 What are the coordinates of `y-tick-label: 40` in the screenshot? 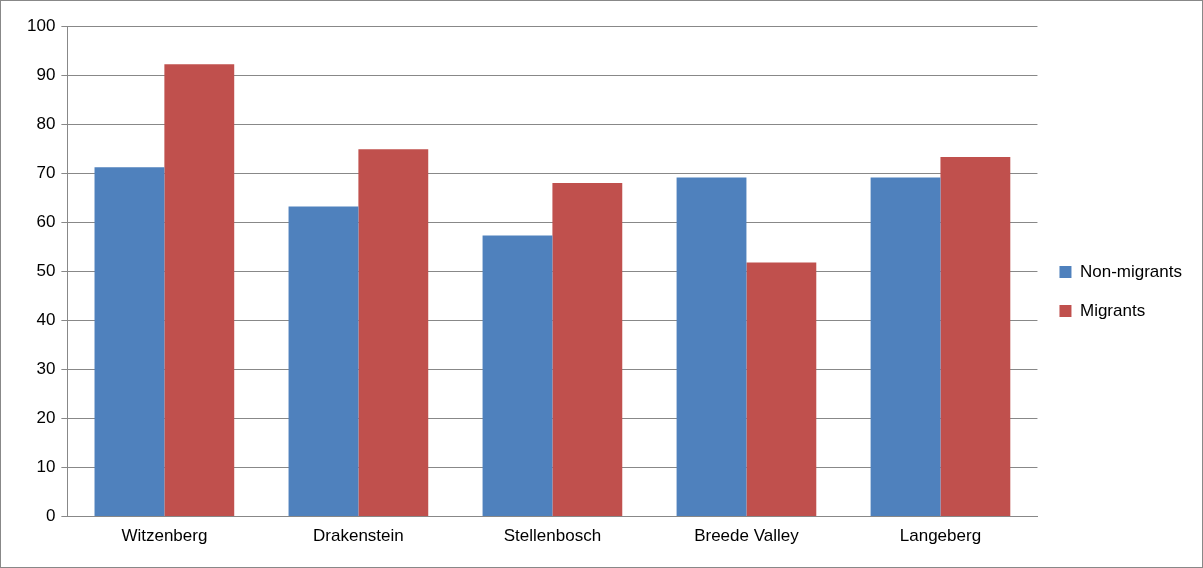 It's located at (46, 320).